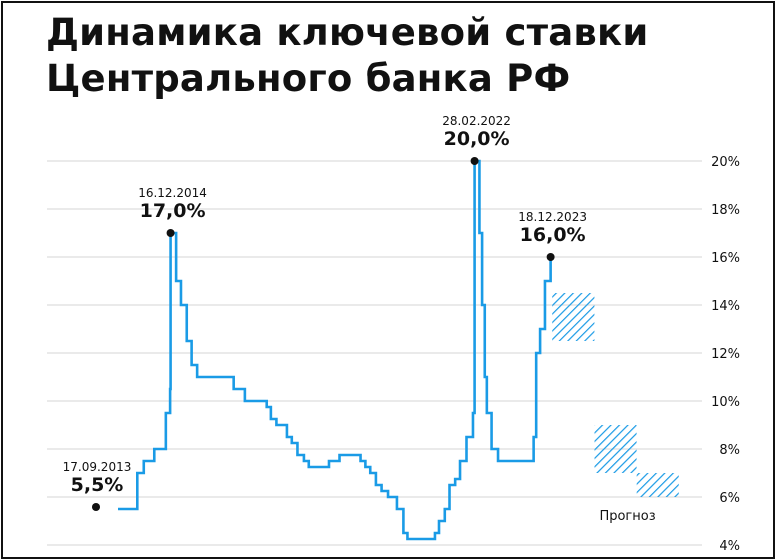 The image size is (776, 560). Describe the element at coordinates (725, 258) in the screenshot. I see `y-tick-label-16: 16%` at that location.